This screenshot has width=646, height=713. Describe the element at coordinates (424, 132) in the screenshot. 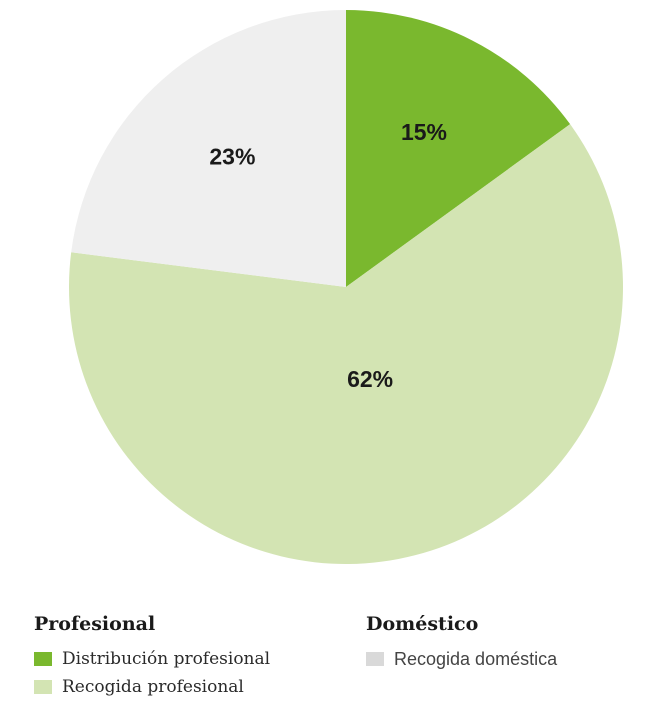

I see `pie-label-distribucion-profesional: 15%` at that location.